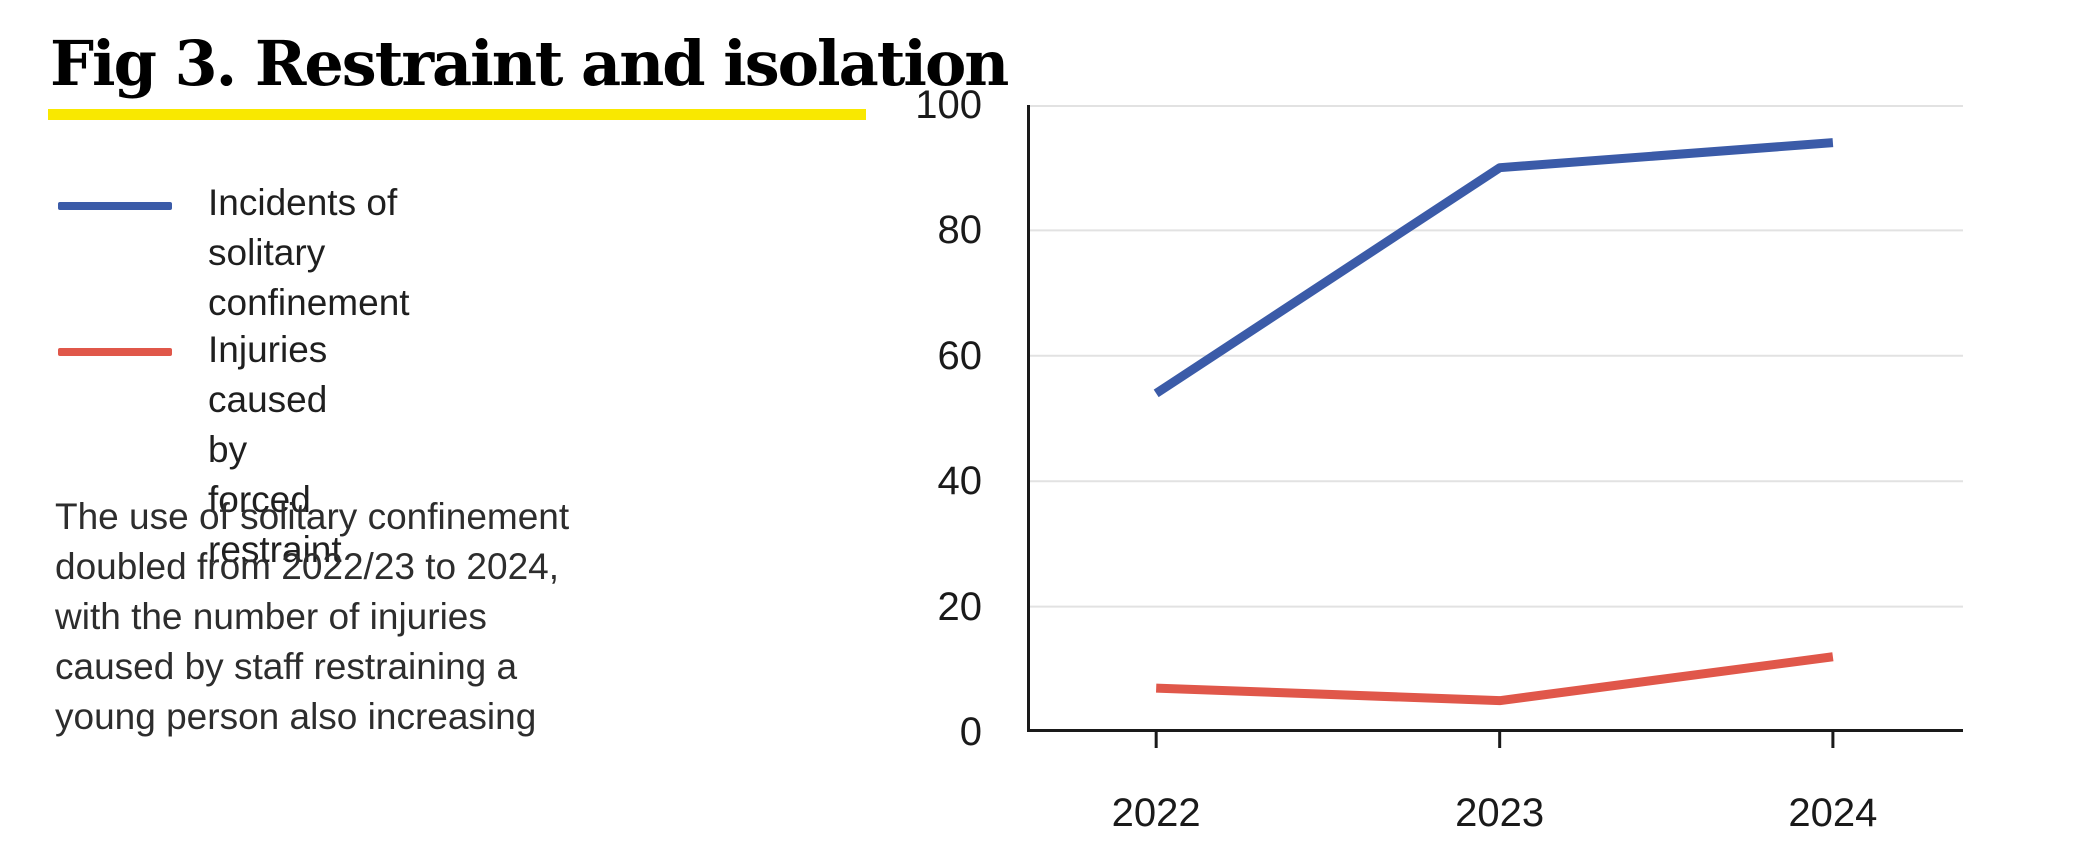 The width and height of the screenshot is (2093, 850). Describe the element at coordinates (275, 524) in the screenshot. I see `legend-label-line: forced restraint` at that location.